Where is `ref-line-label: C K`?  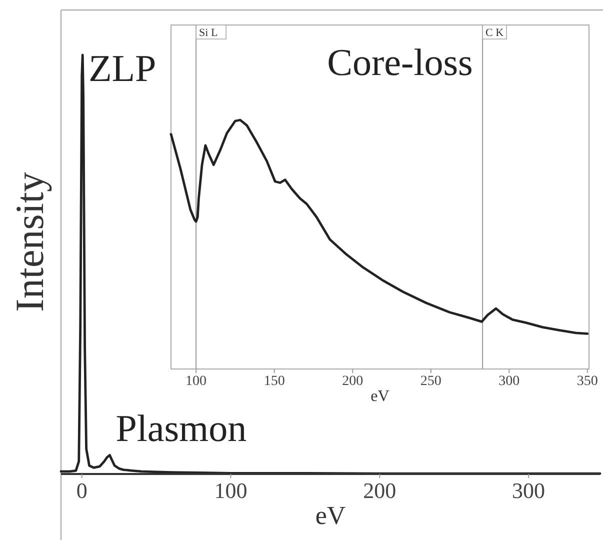 ref-line-label: C K is located at coordinates (495, 33).